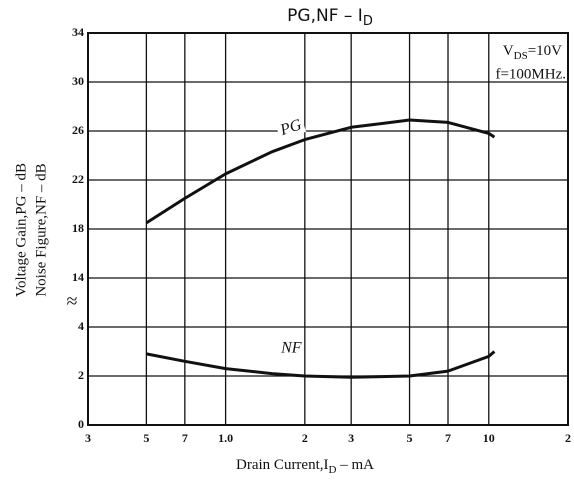  What do you see at coordinates (78, 277) in the screenshot?
I see `y-tick-label: 14` at bounding box center [78, 277].